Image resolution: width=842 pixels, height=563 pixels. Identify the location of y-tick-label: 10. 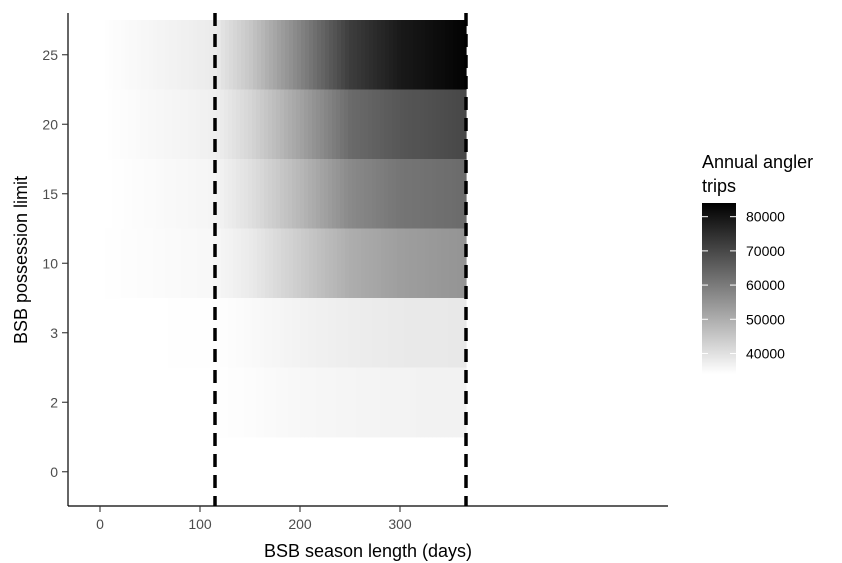
(50, 263).